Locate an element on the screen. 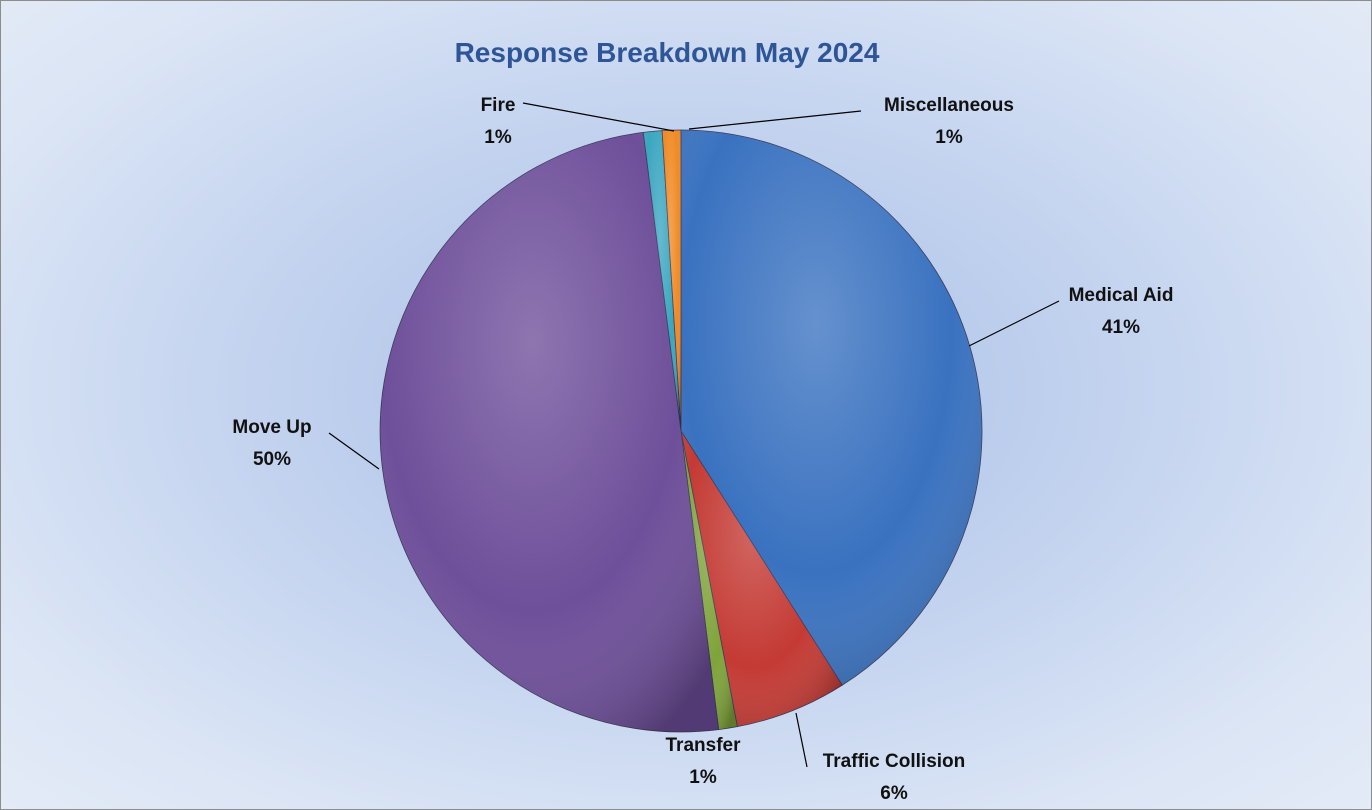 The height and width of the screenshot is (810, 1372). slice-percent-label: 41% is located at coordinates (1121, 327).